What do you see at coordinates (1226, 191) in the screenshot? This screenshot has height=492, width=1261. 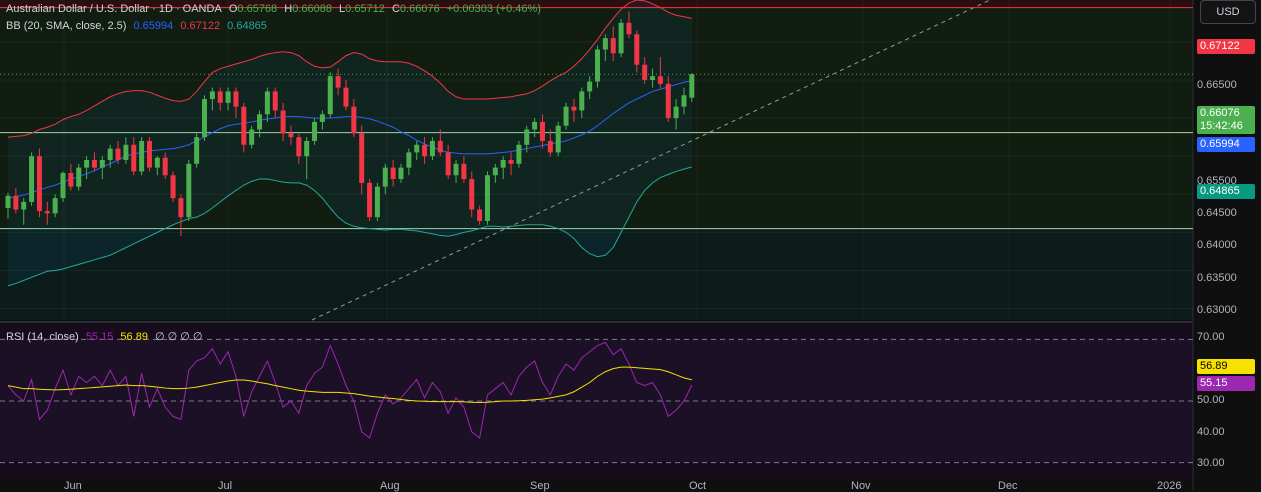 I see `bb-lower-tag: 0.64865` at bounding box center [1226, 191].